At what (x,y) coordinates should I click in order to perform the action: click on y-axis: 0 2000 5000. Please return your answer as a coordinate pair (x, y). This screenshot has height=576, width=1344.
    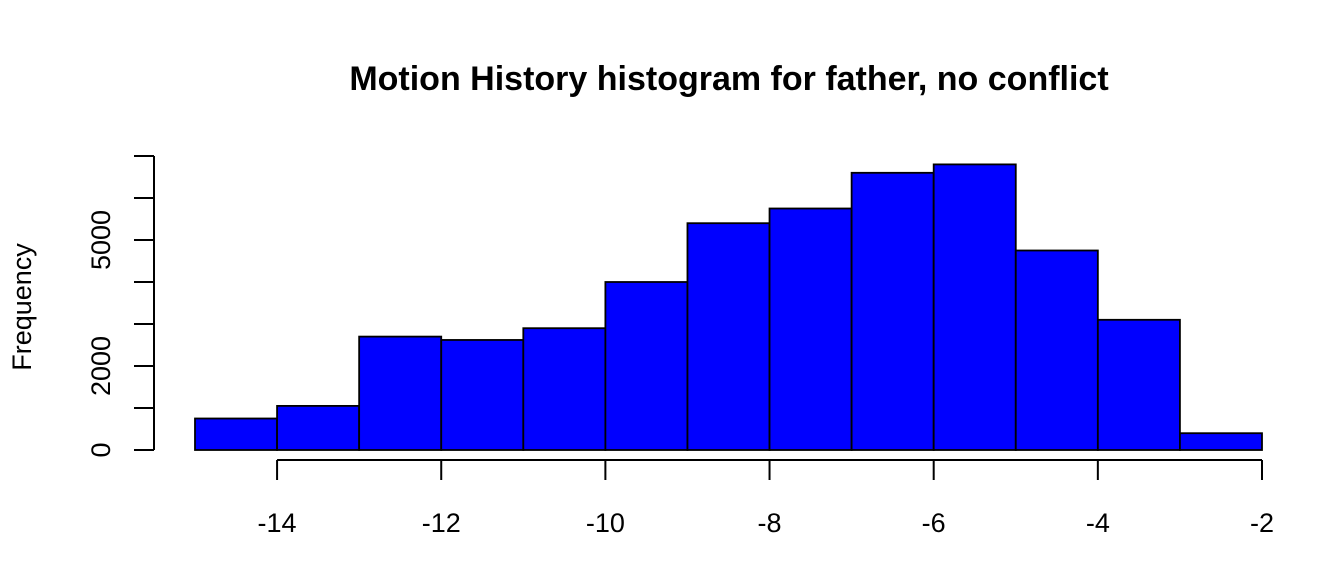
    Looking at the image, I should click on (120, 306).